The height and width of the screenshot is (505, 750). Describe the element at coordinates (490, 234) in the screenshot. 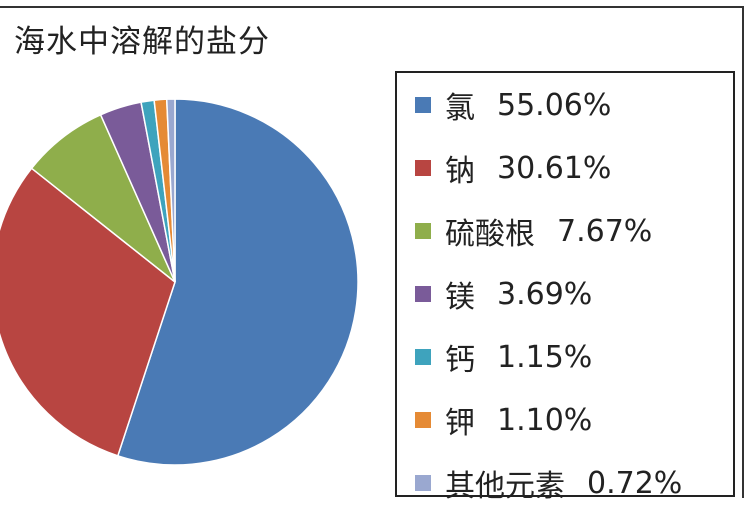

I see `legend-label: 硫酸根` at that location.